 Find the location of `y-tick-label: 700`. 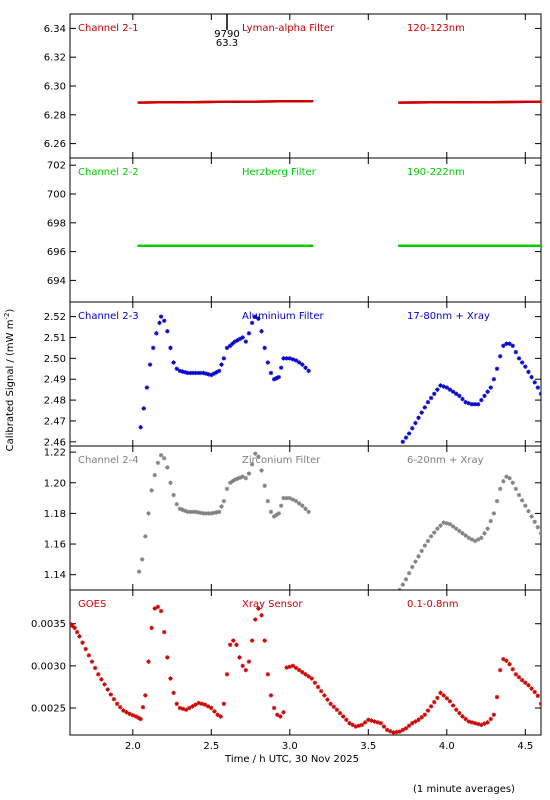

y-tick-label: 700 is located at coordinates (56, 195).